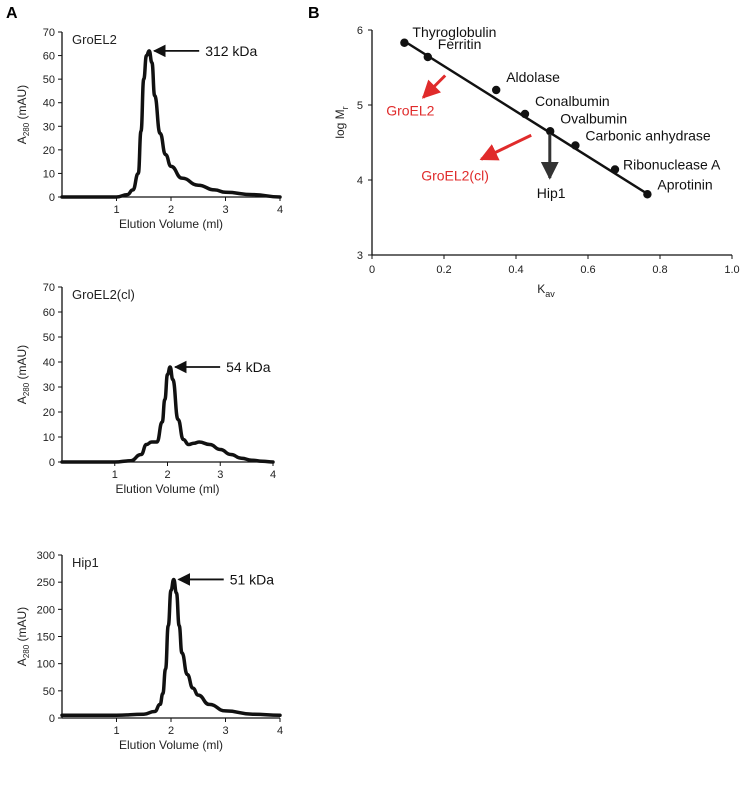 This screenshot has width=747, height=800. Describe the element at coordinates (587, 270) in the screenshot. I see `x-tick-label: 0.6` at that location.